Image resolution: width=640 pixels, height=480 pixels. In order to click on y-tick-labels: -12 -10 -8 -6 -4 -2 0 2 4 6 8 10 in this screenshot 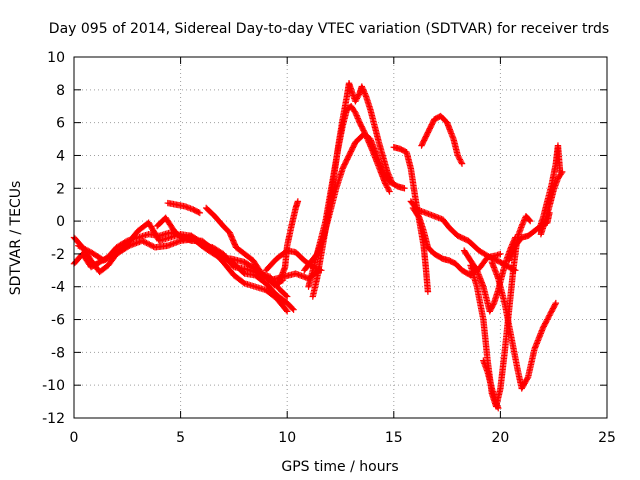, I will do `click(53, 238)`.